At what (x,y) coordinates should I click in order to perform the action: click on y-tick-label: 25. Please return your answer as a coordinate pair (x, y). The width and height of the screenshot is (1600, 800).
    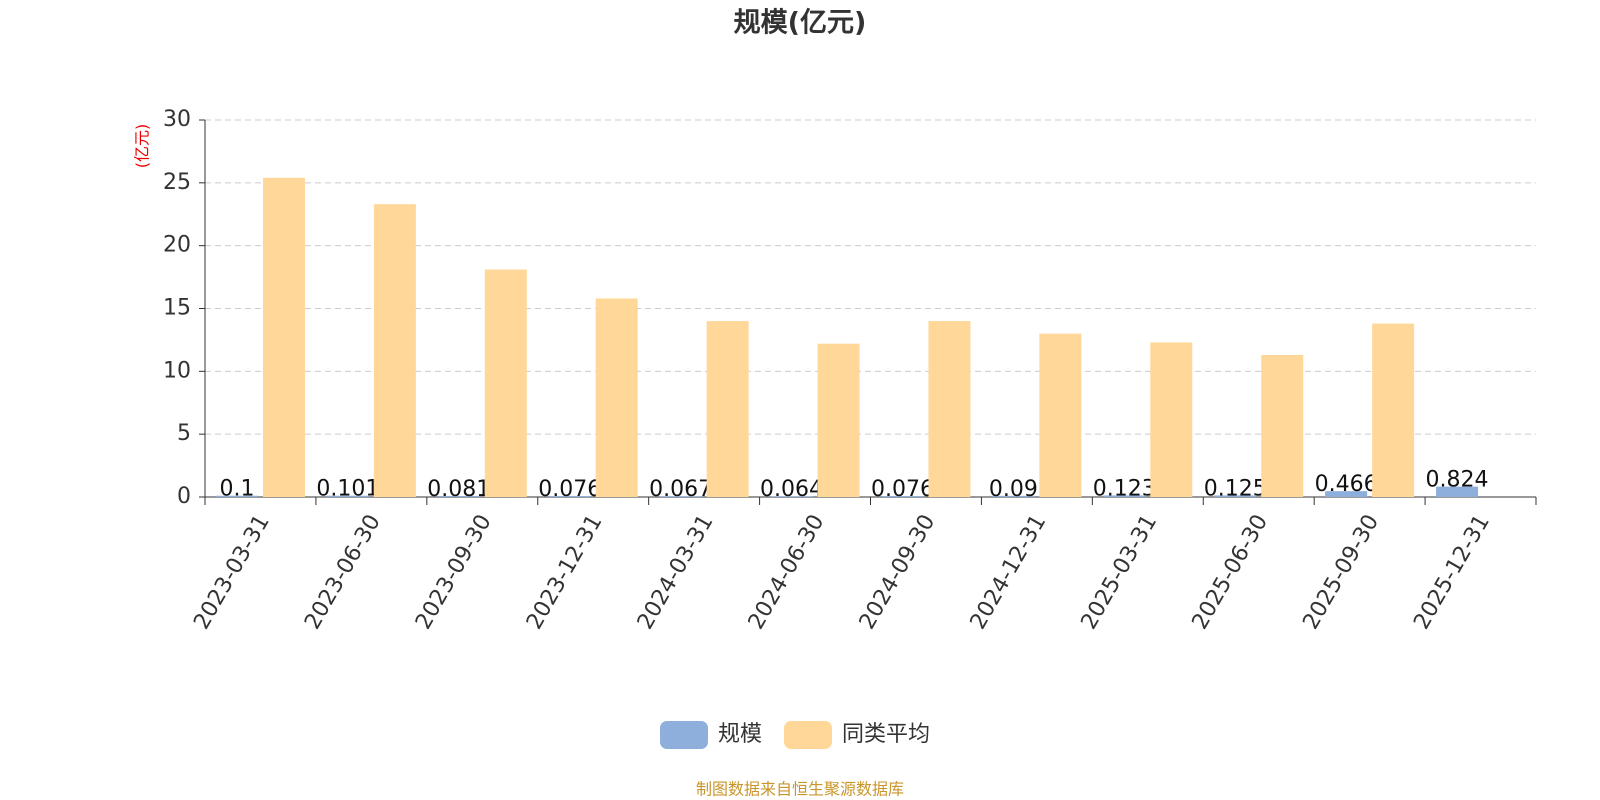
    Looking at the image, I should click on (177, 182).